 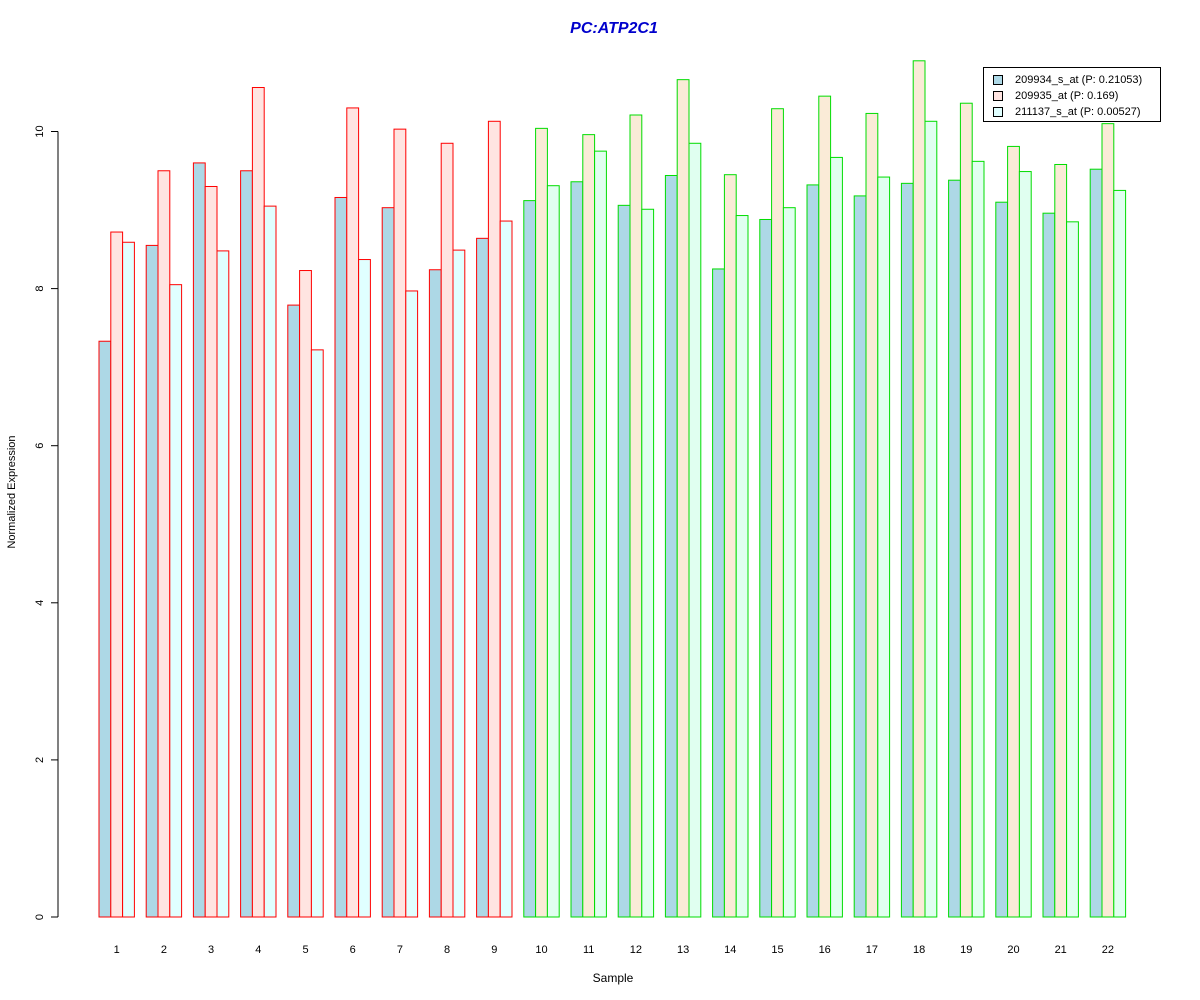 What do you see at coordinates (40, 131) in the screenshot?
I see `y-tick-label: 10` at bounding box center [40, 131].